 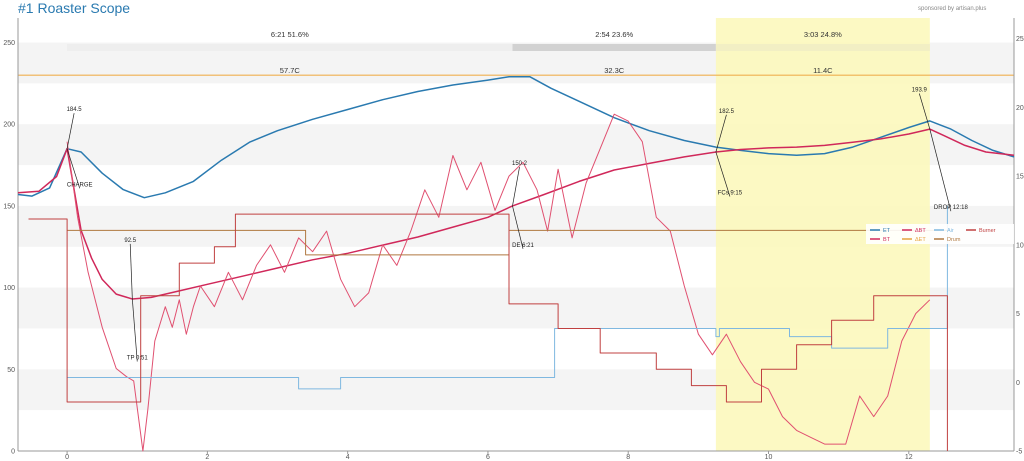 I want to click on legend-label: ΔBT, so click(x=920, y=231).